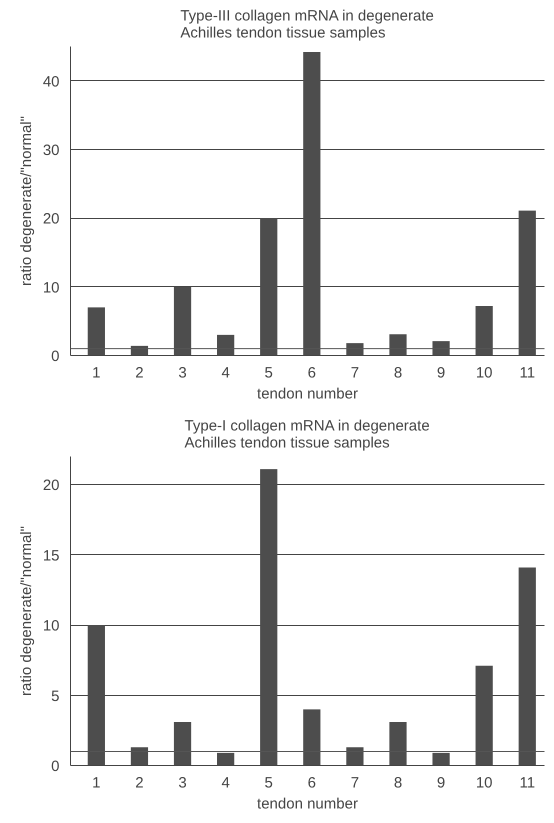  I want to click on y-tick-label: 5, so click(55, 696).